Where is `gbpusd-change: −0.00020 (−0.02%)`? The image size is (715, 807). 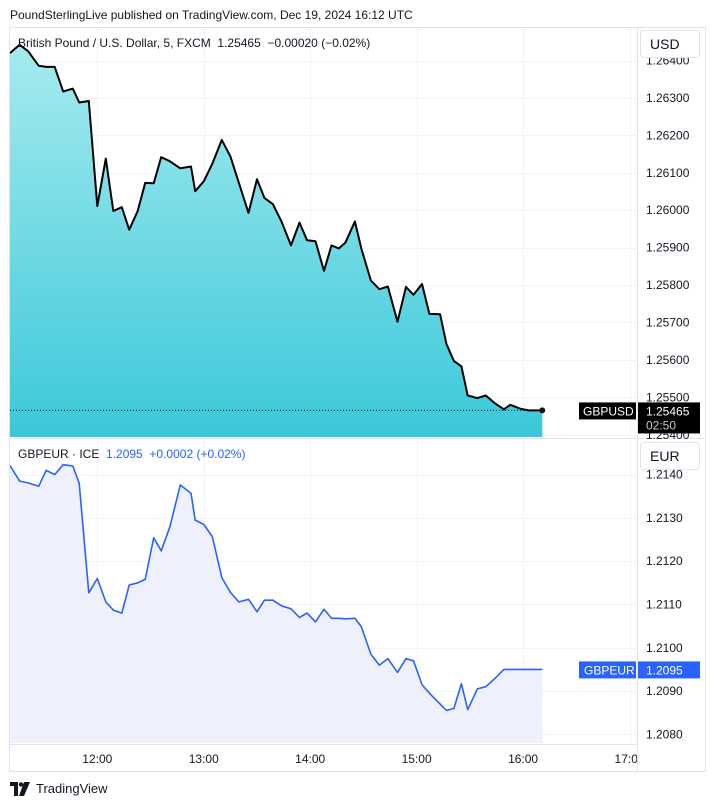 gbpusd-change: −0.00020 (−0.02%) is located at coordinates (319, 43).